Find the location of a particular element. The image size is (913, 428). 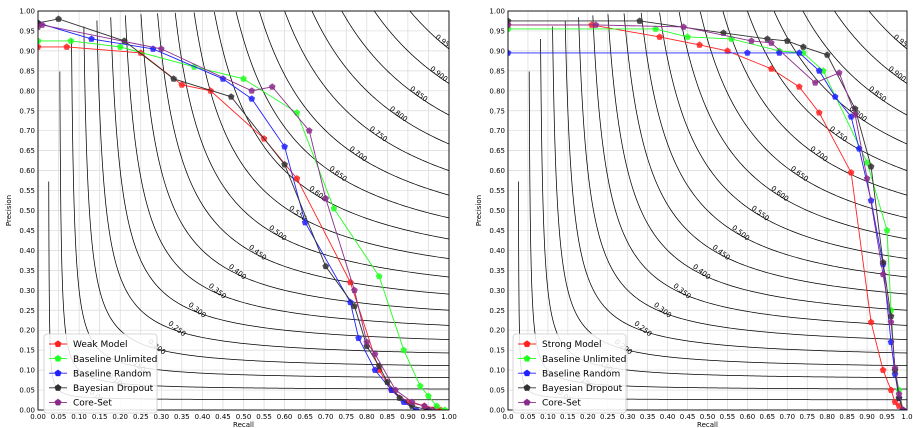

y-tick-label: 0.80 is located at coordinates (497, 91).